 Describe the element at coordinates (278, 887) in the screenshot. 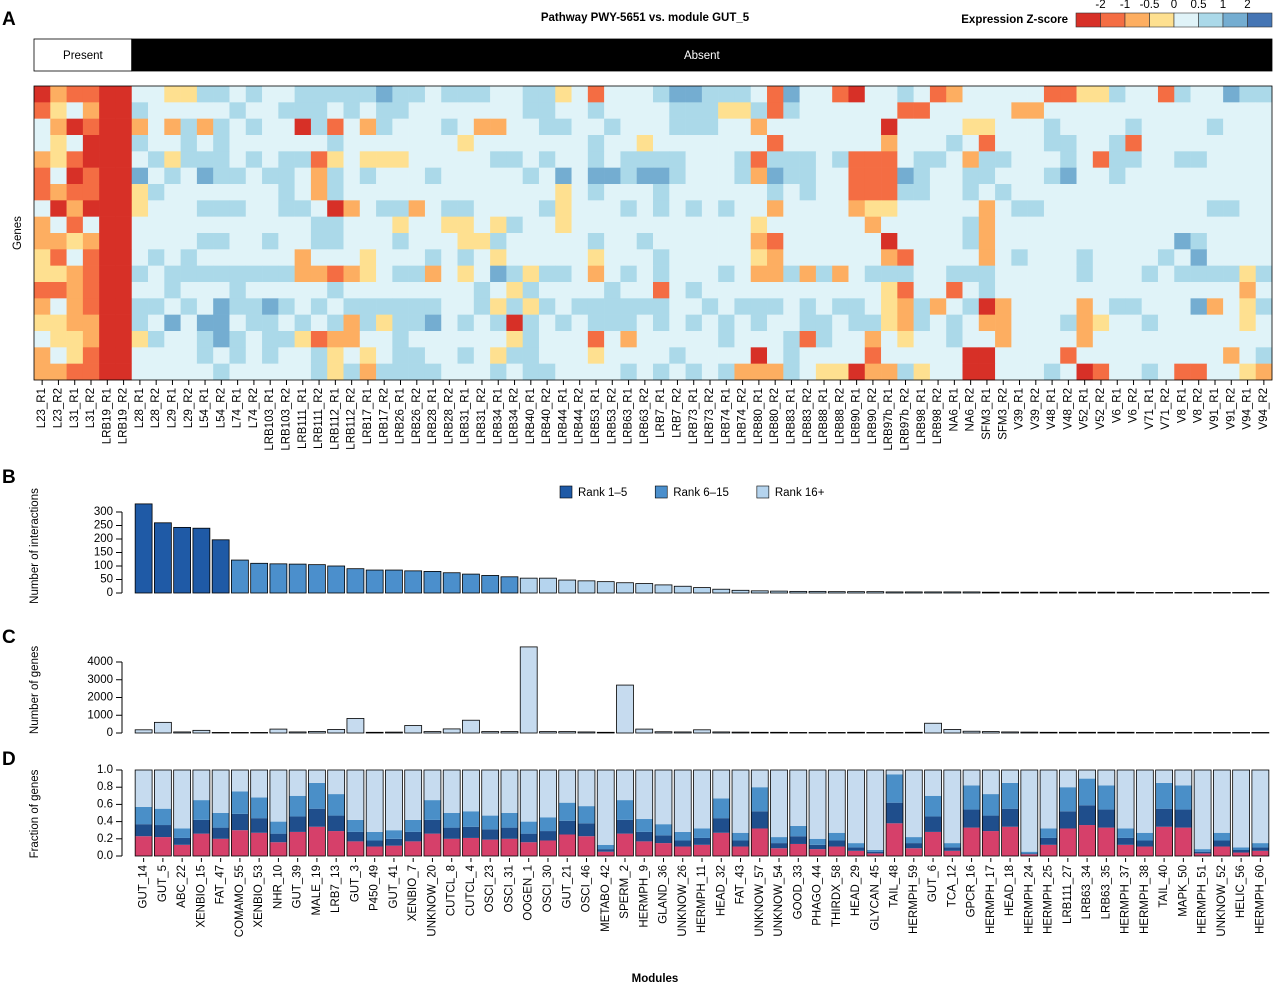

I see `x-tick-label: NHR_10` at that location.